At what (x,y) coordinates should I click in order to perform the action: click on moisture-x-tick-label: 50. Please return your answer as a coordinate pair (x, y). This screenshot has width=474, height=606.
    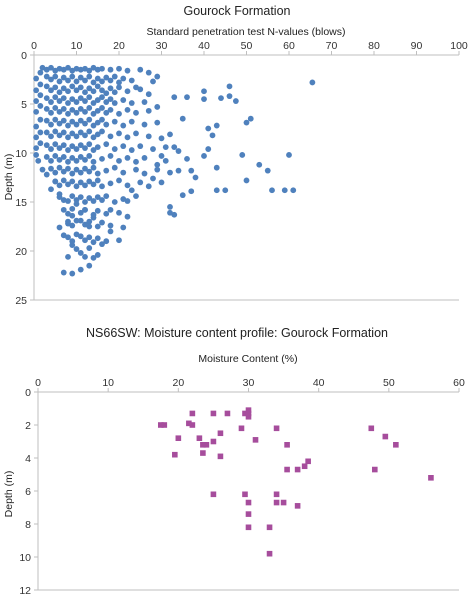
    Looking at the image, I should click on (389, 383).